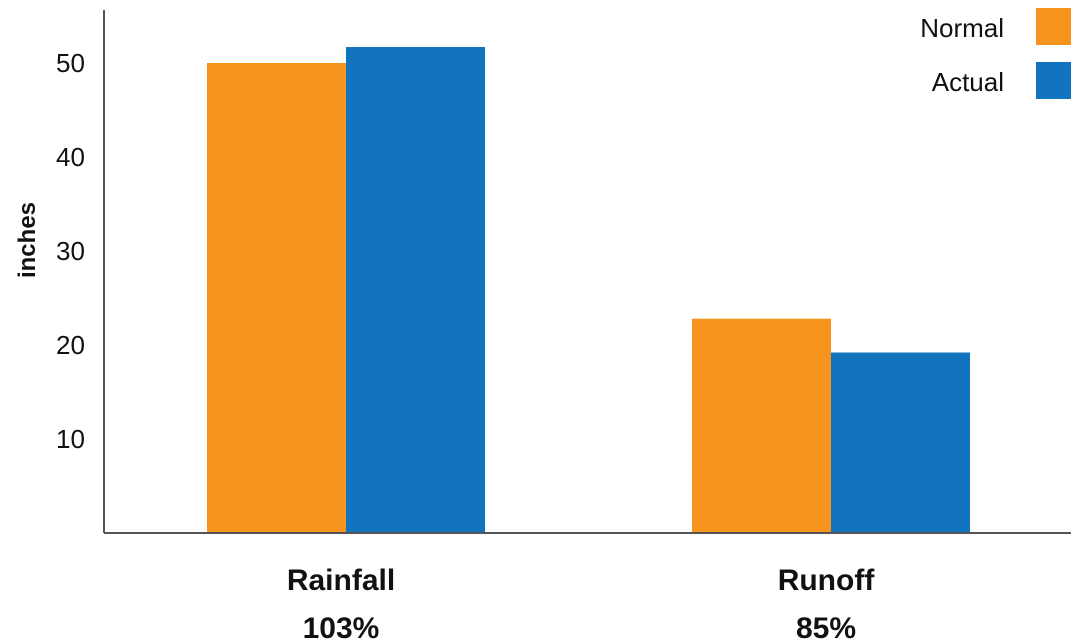 This screenshot has height=644, width=1071. I want to click on y-tick-label: 30, so click(70, 251).